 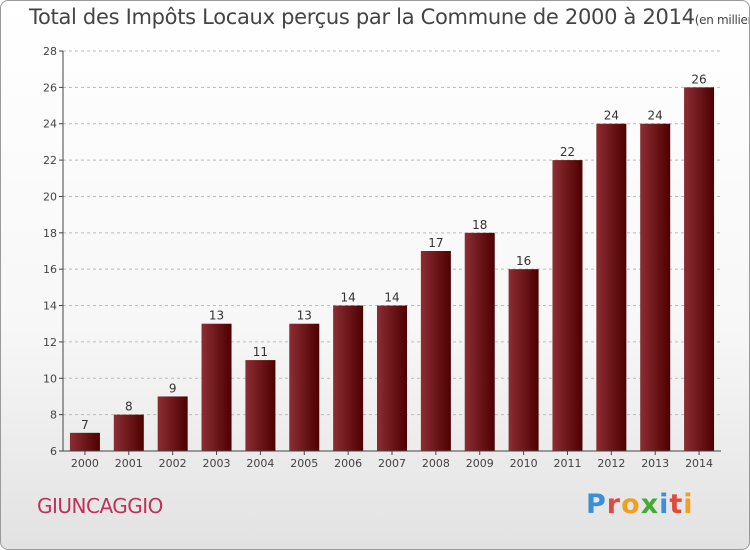 I want to click on bar-value-label: 18, so click(x=479, y=225).